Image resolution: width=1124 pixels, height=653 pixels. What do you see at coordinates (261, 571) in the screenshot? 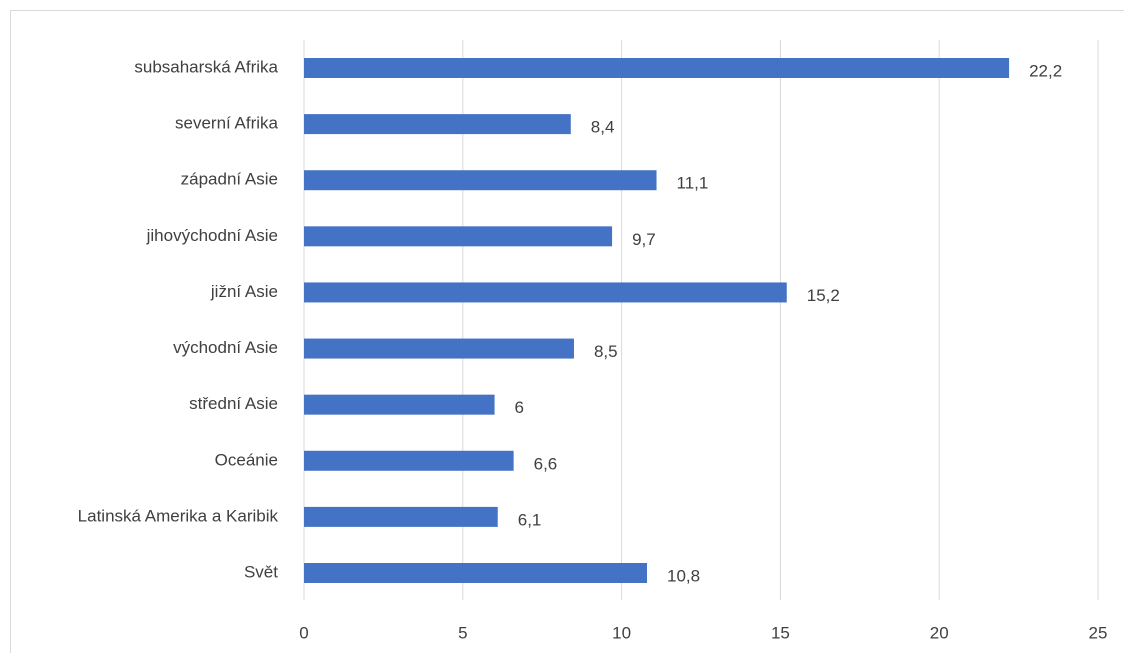
I see `y-tick-label: Svět` at bounding box center [261, 571].